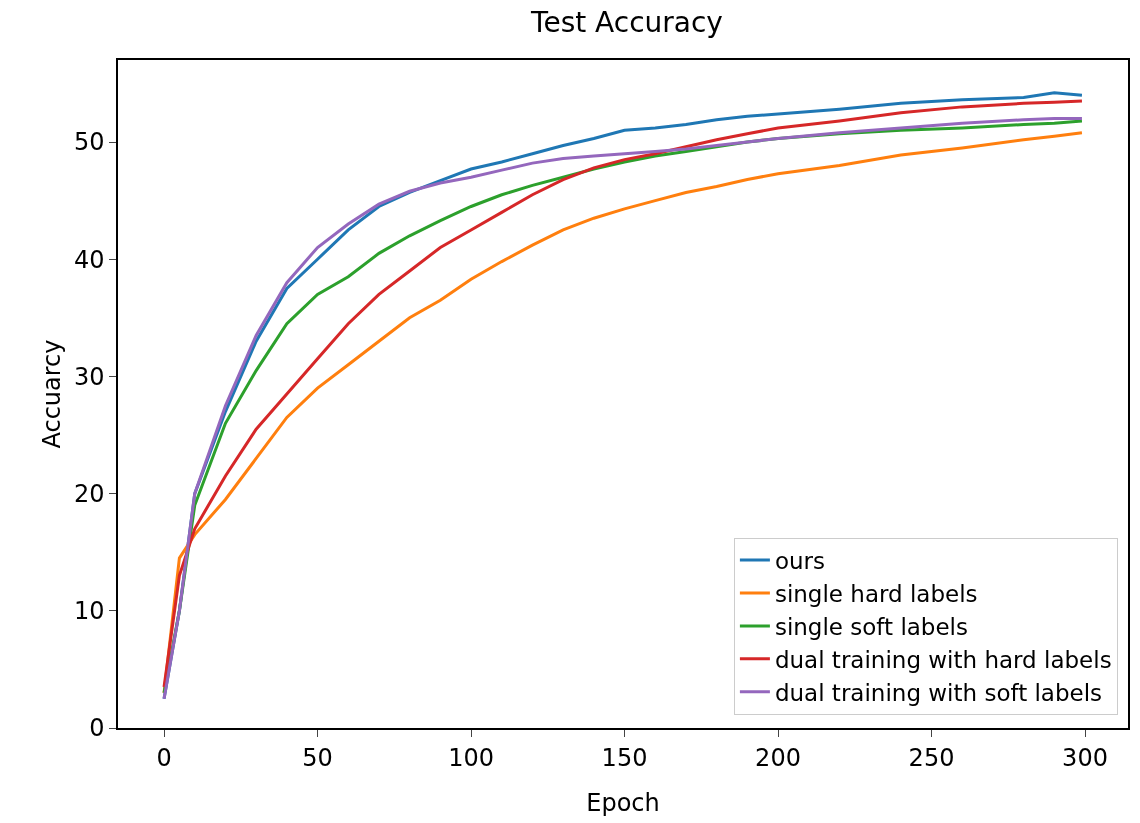 Image resolution: width=1140 pixels, height=823 pixels. I want to click on x-axis-title: Epoch, so click(623, 802).